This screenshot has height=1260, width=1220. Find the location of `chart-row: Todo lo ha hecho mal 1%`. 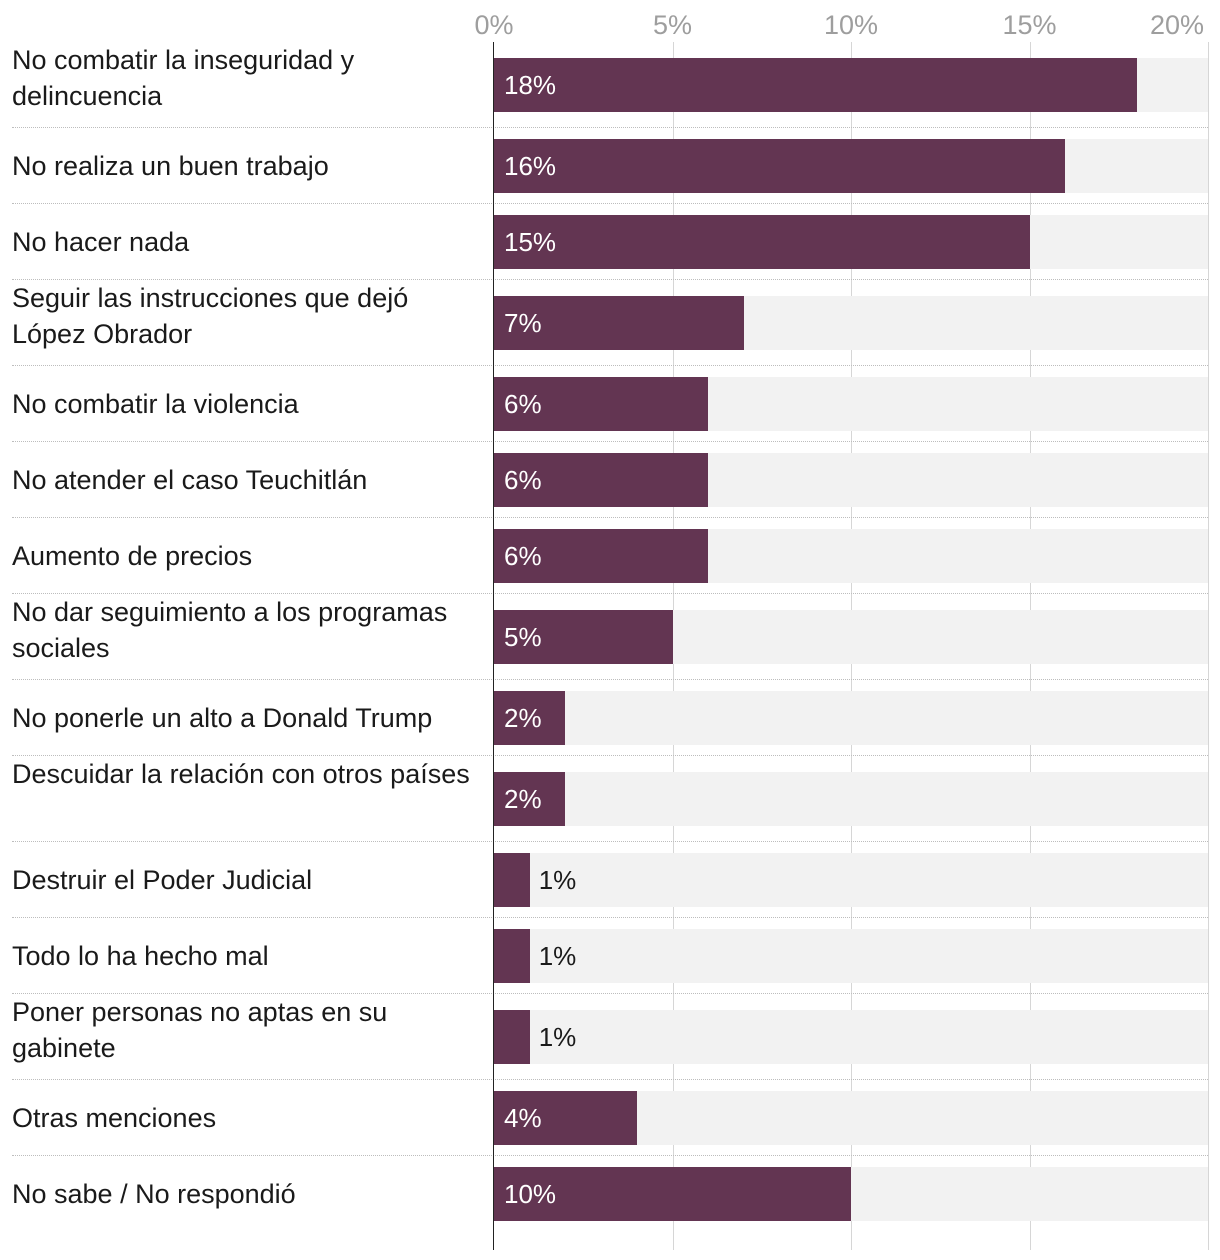

chart-row: Todo lo ha hecho mal 1% is located at coordinates (610, 956).